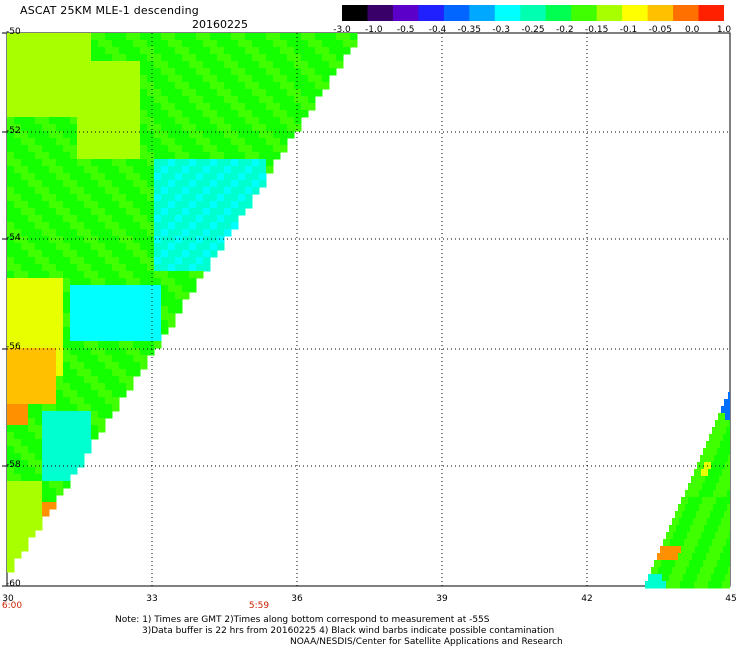 The image size is (740, 650). Describe the element at coordinates (13, 584) in the screenshot. I see `lat-label-60: -60` at that location.